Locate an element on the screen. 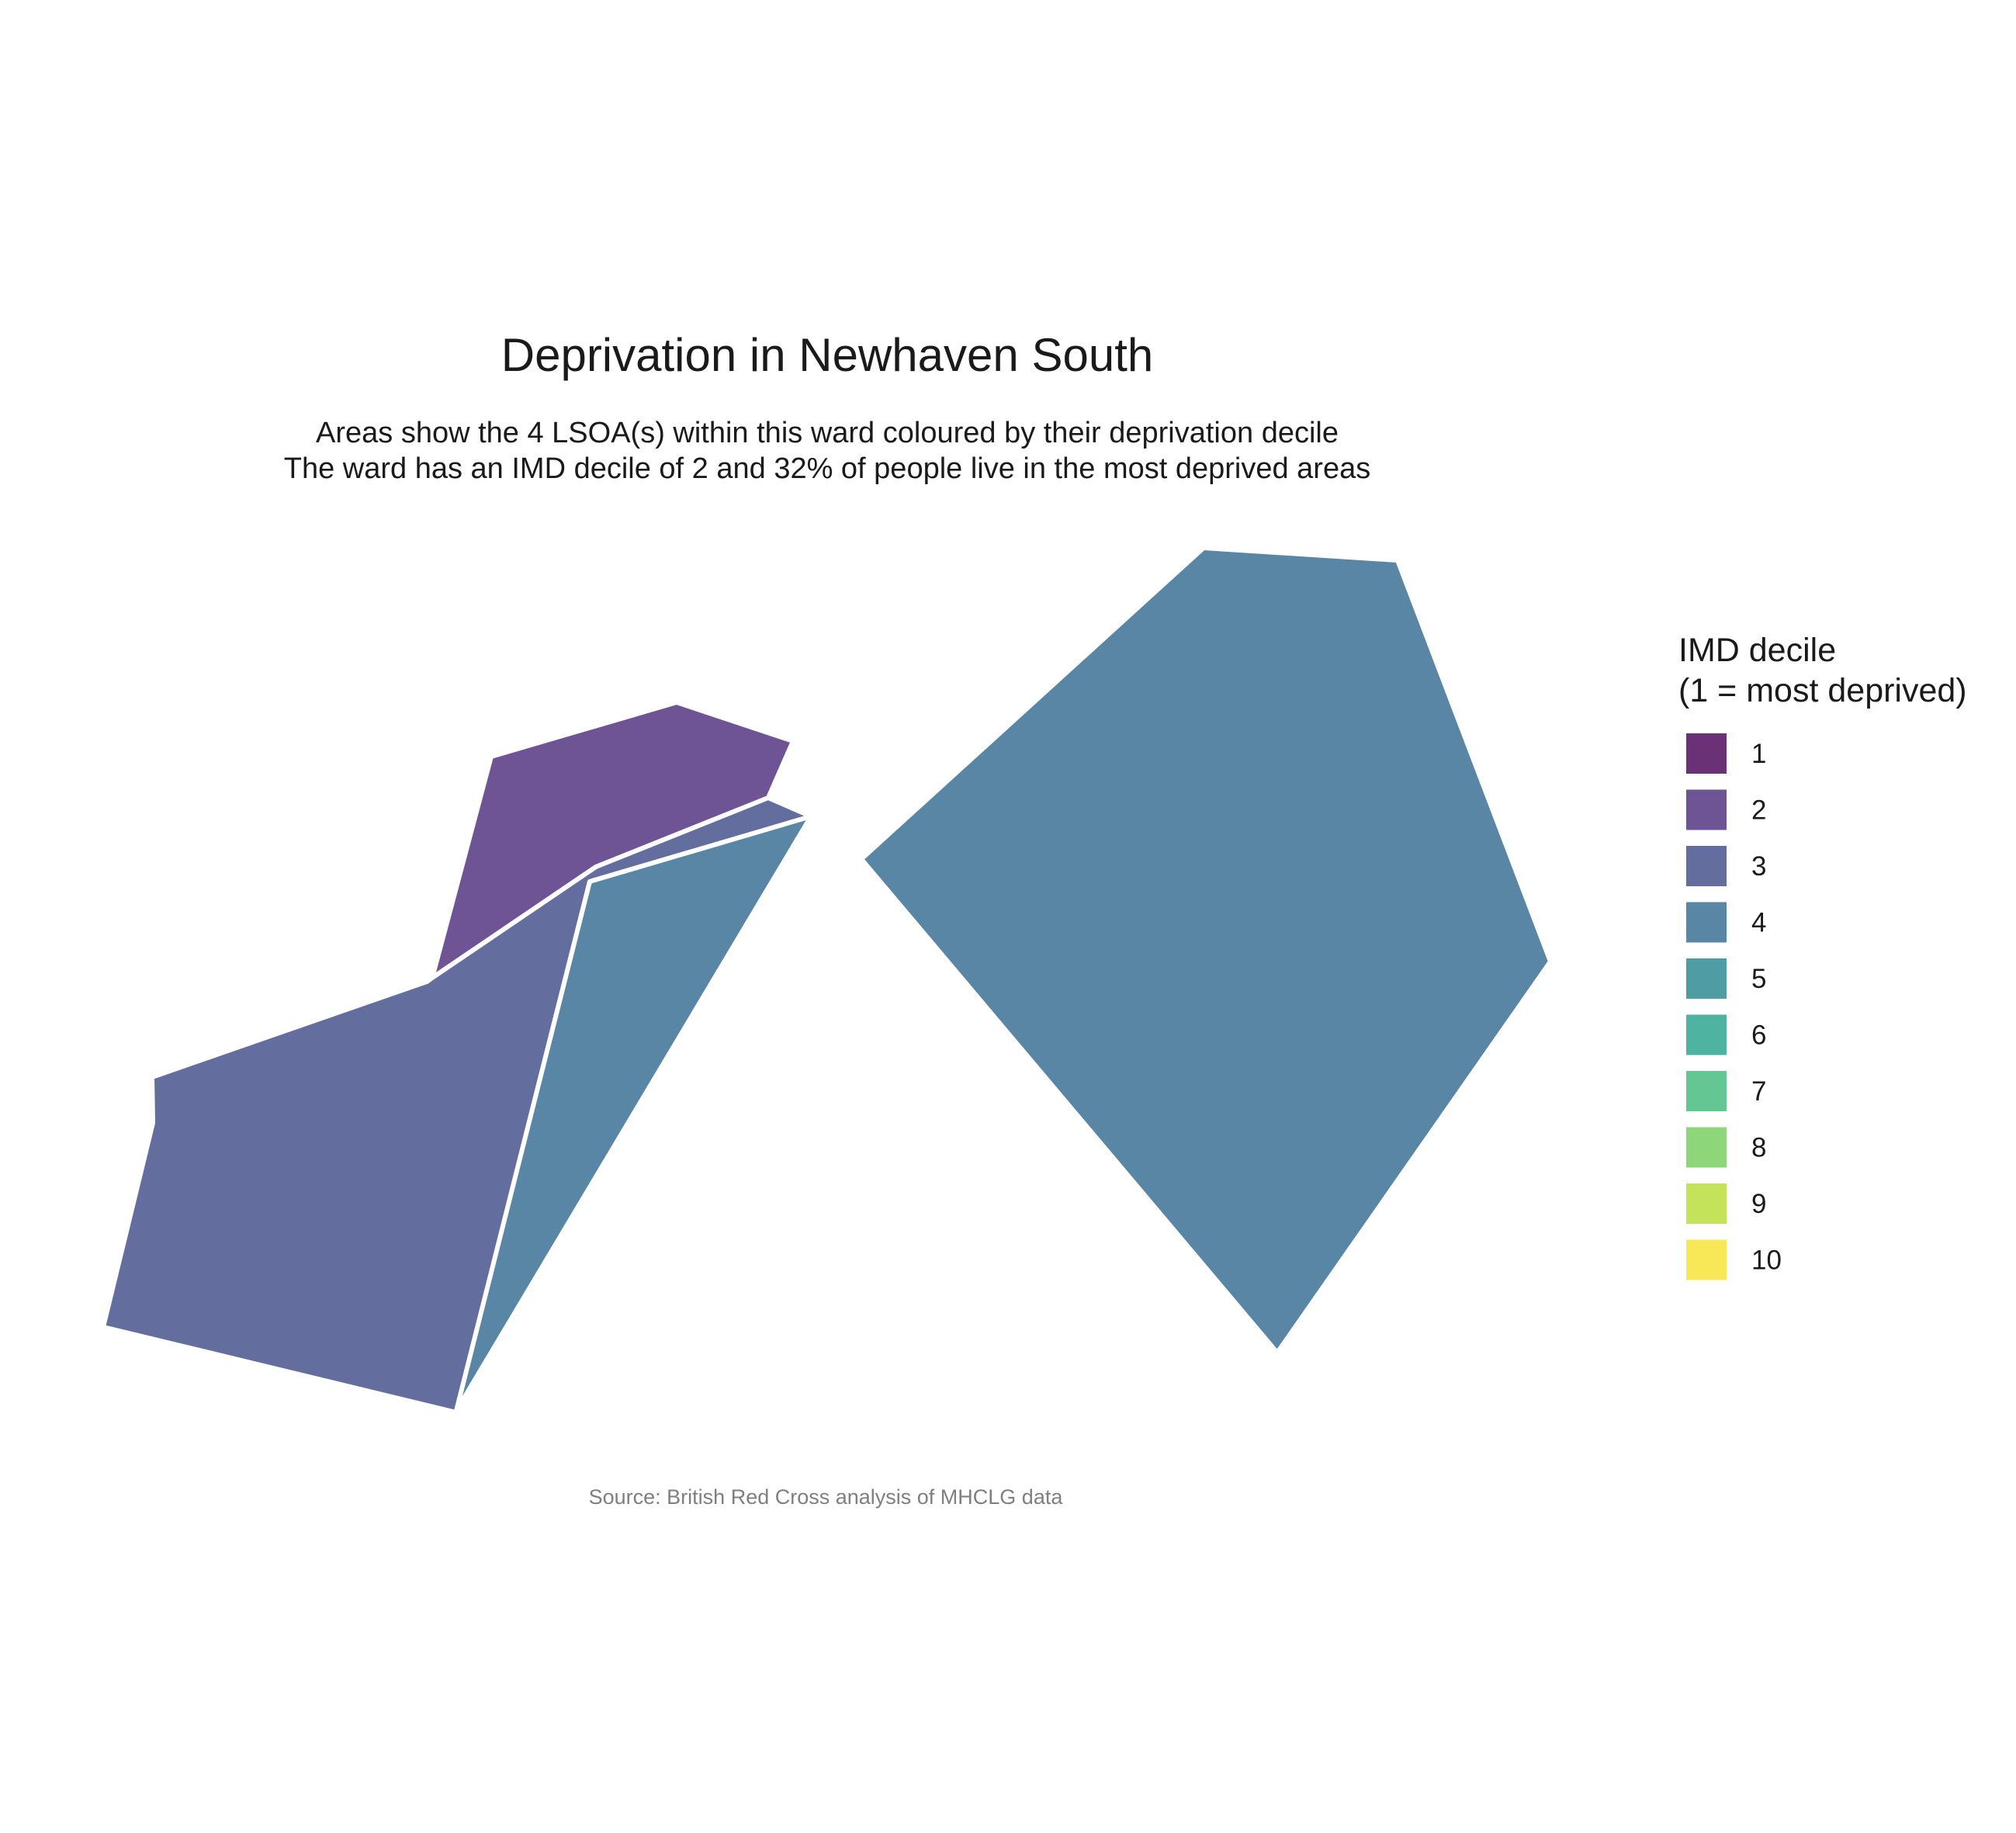  legend-label-5: 5 is located at coordinates (1759, 979).